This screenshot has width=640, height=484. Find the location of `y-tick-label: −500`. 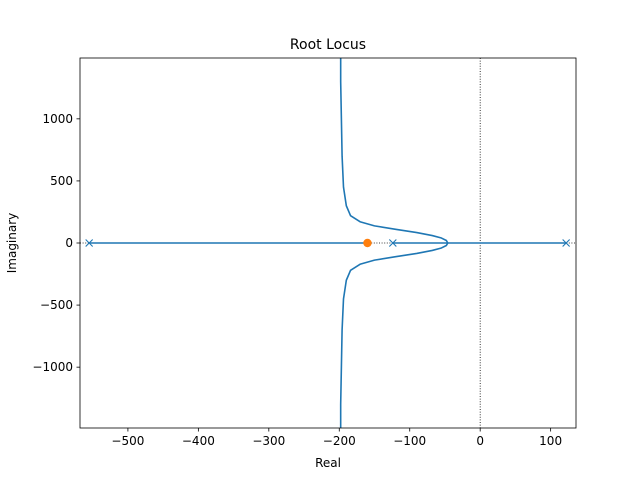

y-tick-label: −500 is located at coordinates (56, 305).